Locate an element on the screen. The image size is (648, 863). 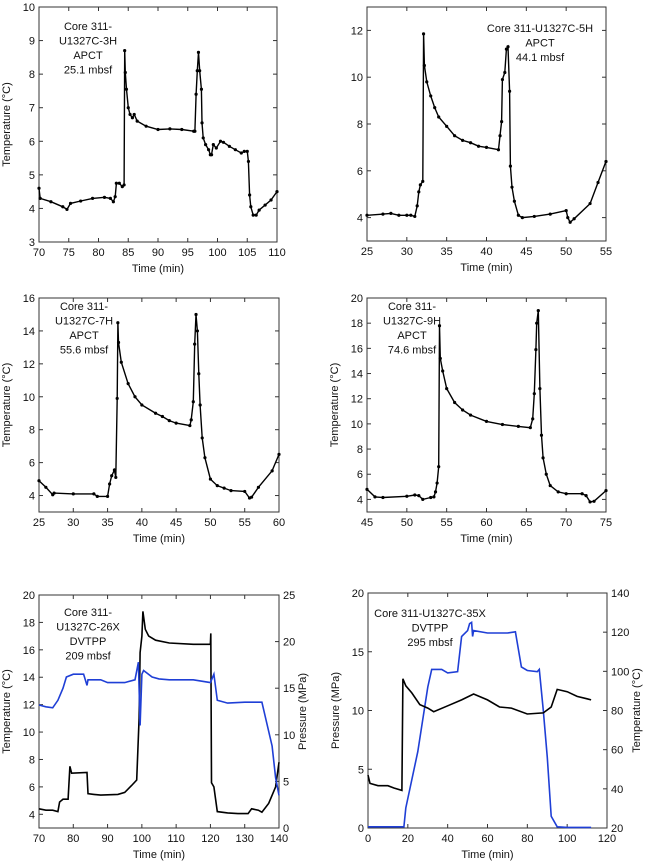
x-tick-label: 60 is located at coordinates (486, 523).